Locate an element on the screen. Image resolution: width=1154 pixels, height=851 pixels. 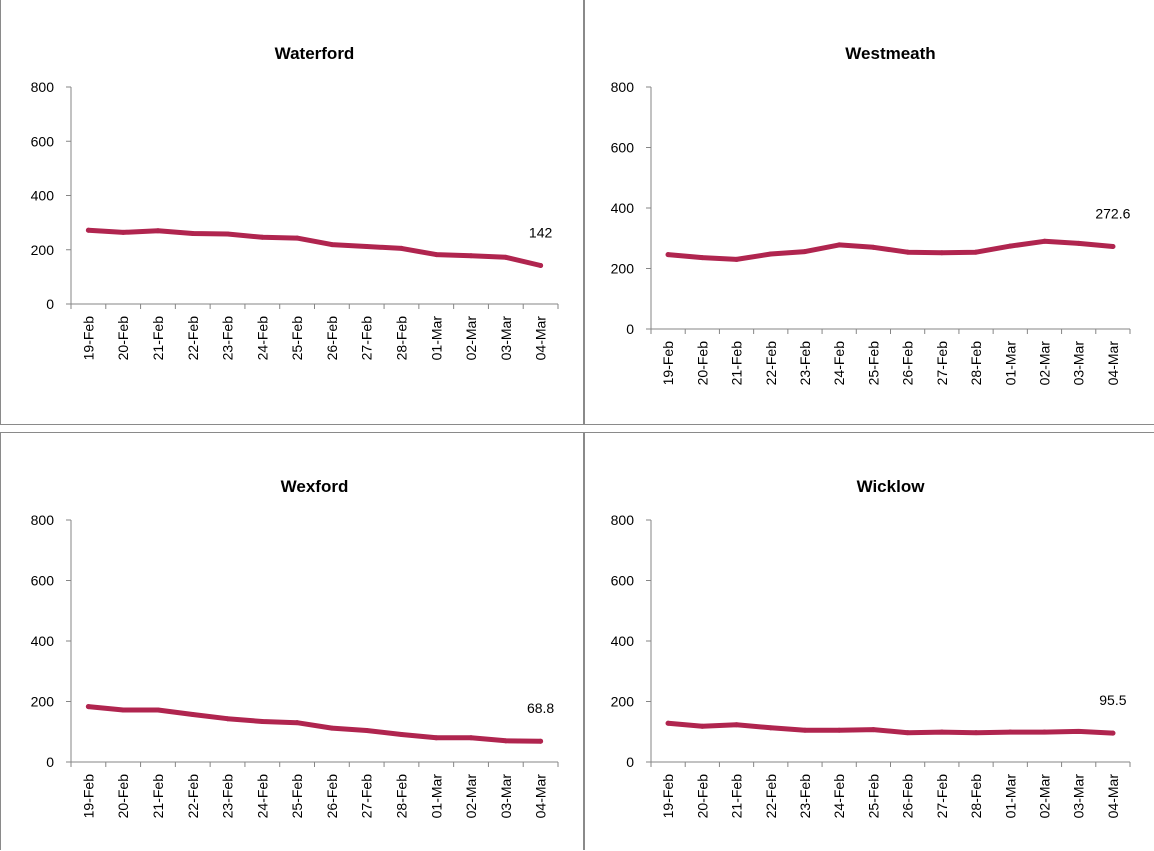
x-tick-label: 24-Feb is located at coordinates (262, 796).